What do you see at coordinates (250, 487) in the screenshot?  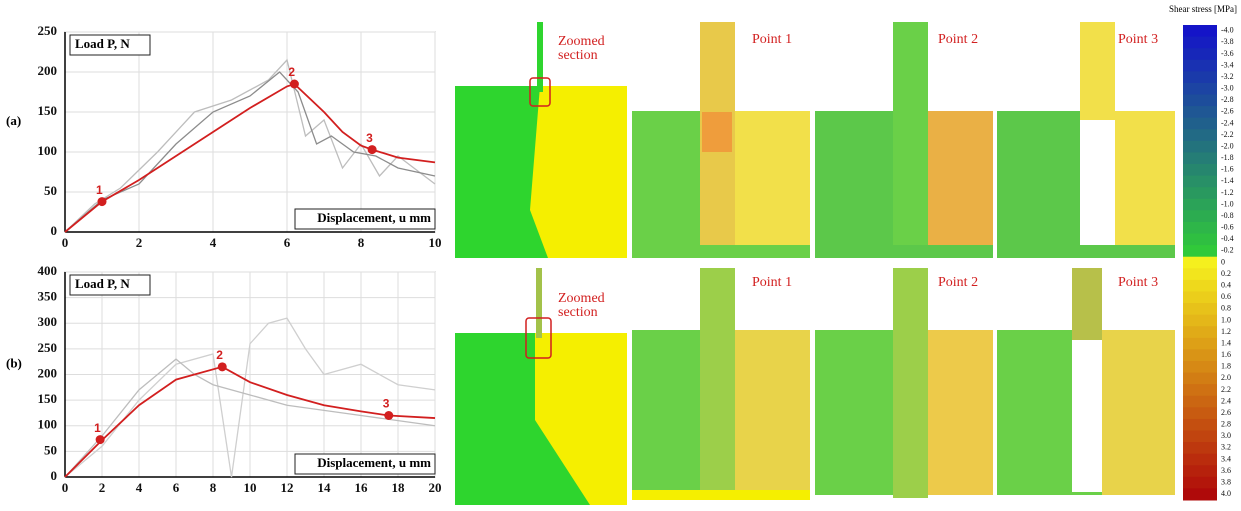 I see `x-tick-label: 10` at bounding box center [250, 487].